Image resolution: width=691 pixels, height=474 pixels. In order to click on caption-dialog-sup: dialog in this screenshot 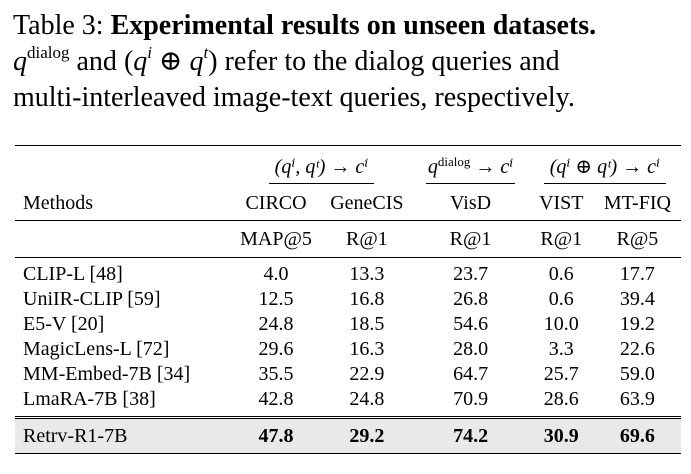, I will do `click(48, 52)`.